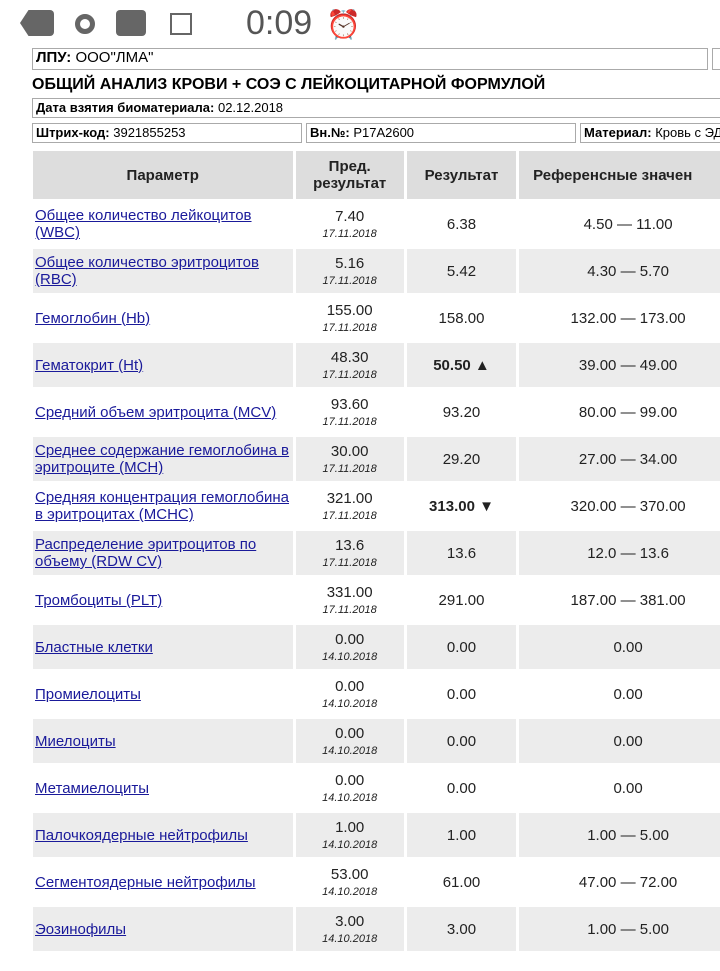 Image resolution: width=720 pixels, height=971 pixels. I want to click on previous-value: 48.30, so click(349, 357).